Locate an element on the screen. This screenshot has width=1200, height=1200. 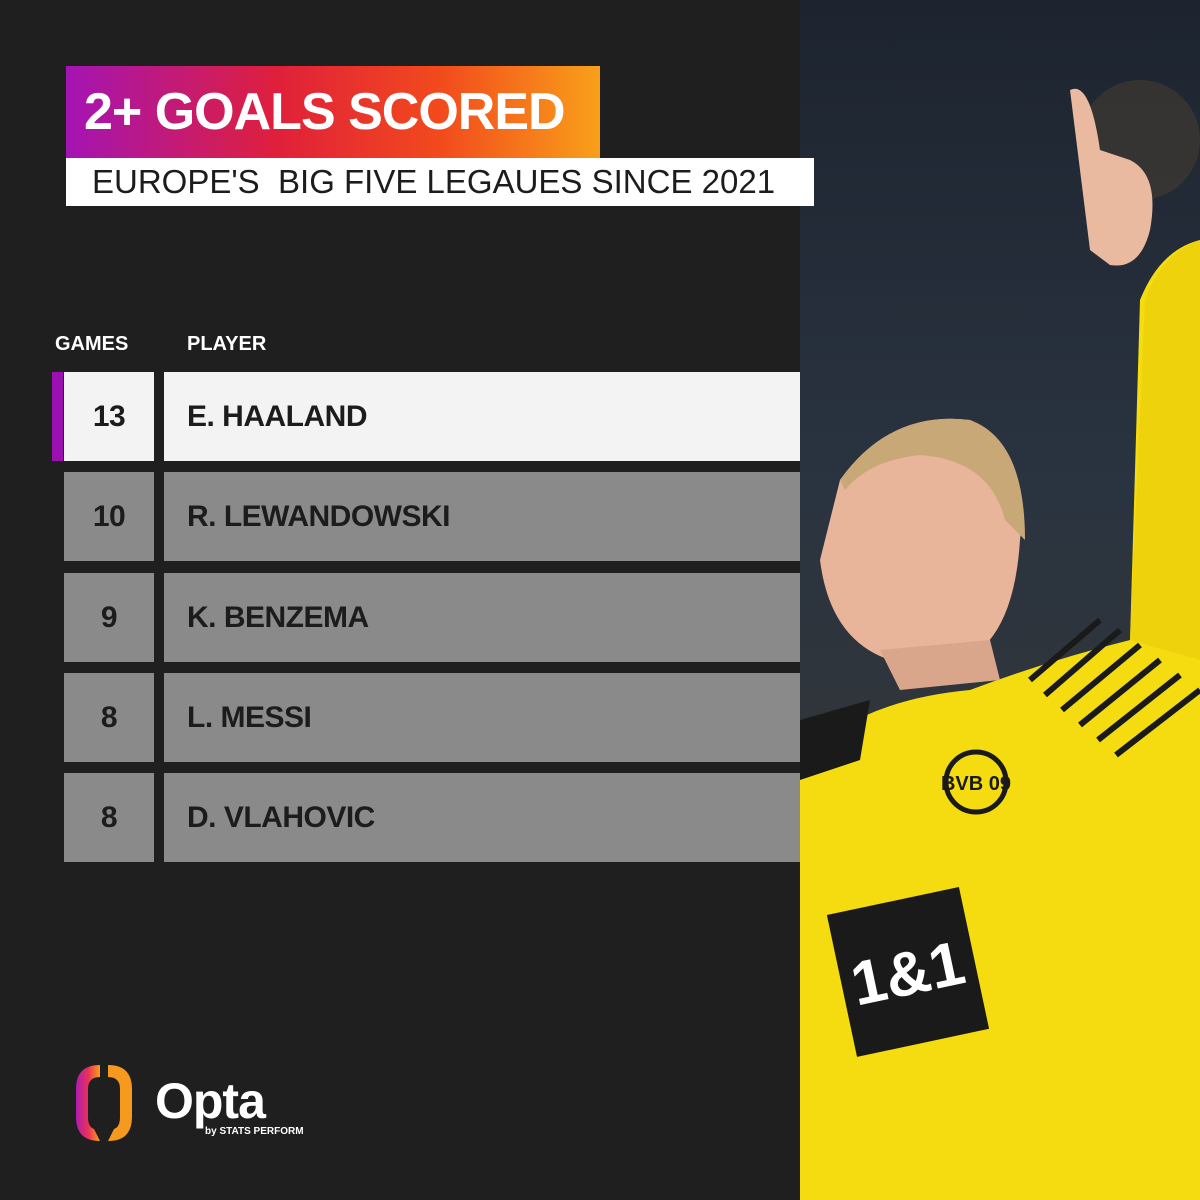
column-header-games: GAMES is located at coordinates (92, 344).